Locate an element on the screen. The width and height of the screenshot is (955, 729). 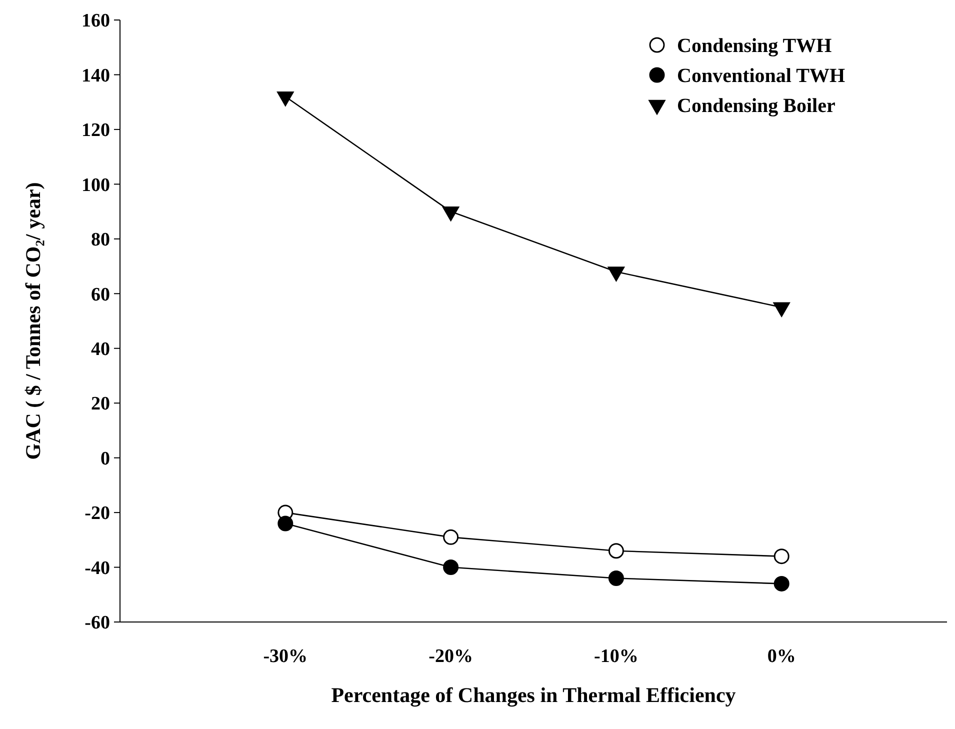
y-tick-label: -40 is located at coordinates (97, 568).